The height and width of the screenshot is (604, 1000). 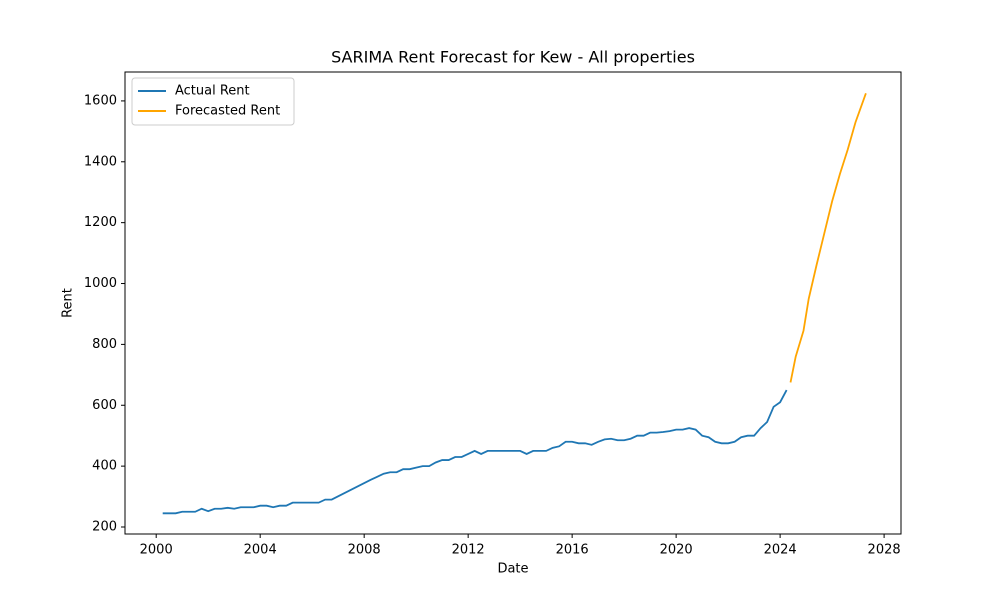 What do you see at coordinates (100, 283) in the screenshot?
I see `y-tick-label: 1000` at bounding box center [100, 283].